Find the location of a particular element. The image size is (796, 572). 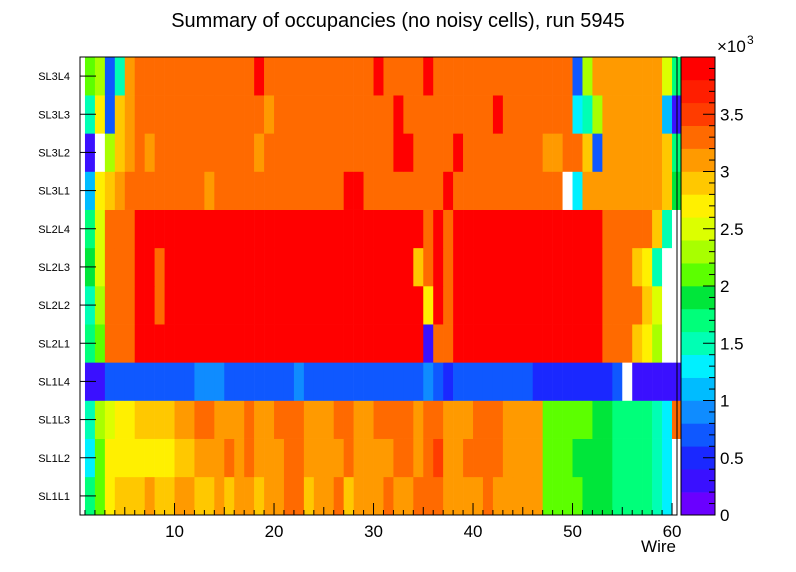

y-tick-label: SL2L3 is located at coordinates (54, 268).